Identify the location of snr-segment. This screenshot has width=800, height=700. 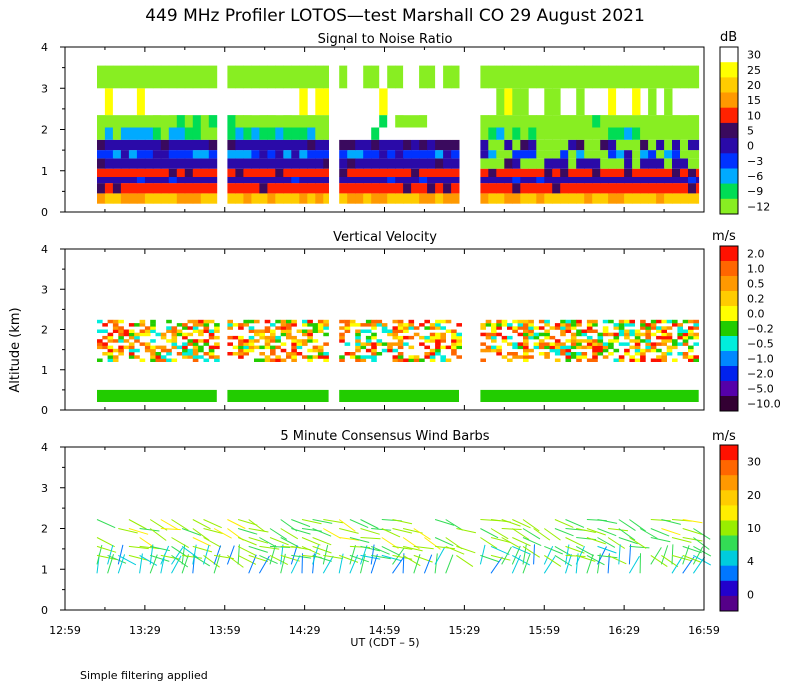
(278, 134).